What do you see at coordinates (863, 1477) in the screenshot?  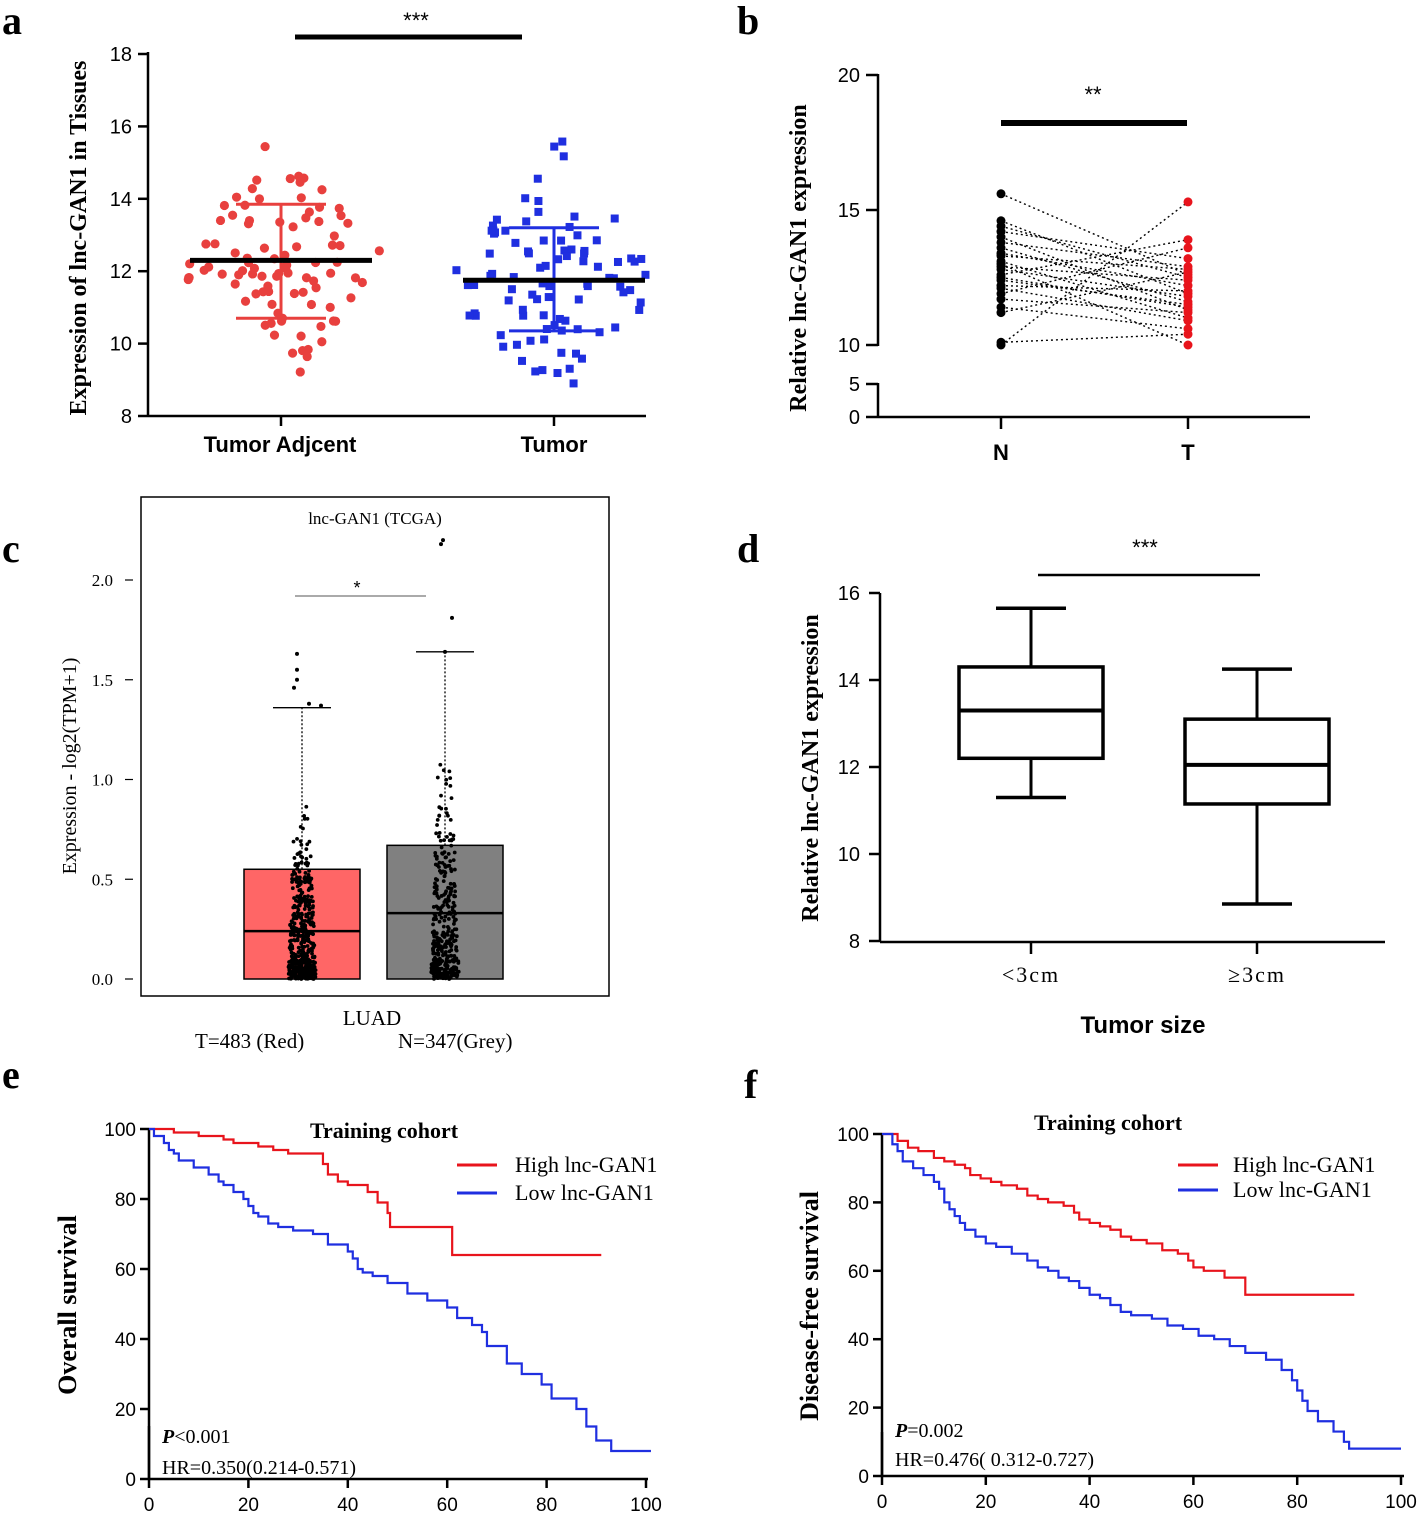 I see `panel-f-y-tick-label: 0` at bounding box center [863, 1477].